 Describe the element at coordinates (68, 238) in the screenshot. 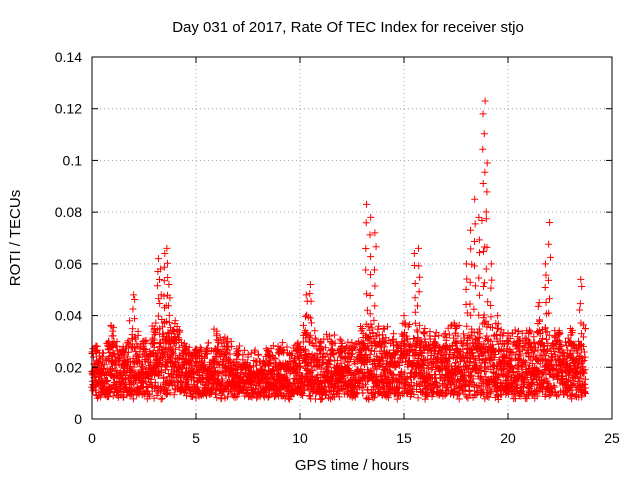

I see `y-tick-labels: 0 0.02 0.04 0.06 0.08 0.1 0.12 0.14` at that location.